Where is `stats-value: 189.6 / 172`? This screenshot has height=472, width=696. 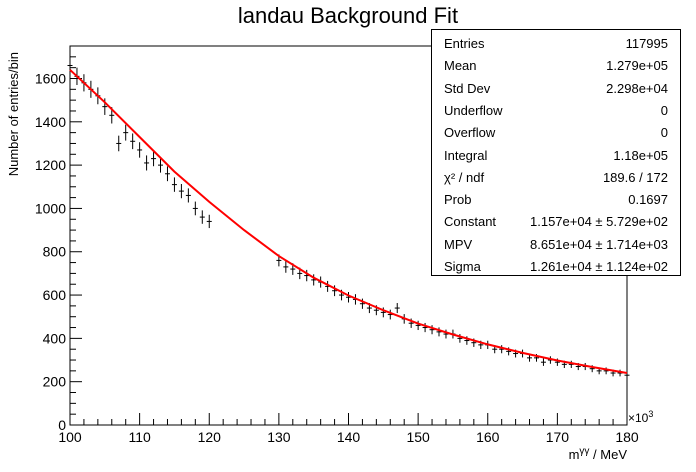 stats-value: 189.6 / 172 is located at coordinates (635, 177).